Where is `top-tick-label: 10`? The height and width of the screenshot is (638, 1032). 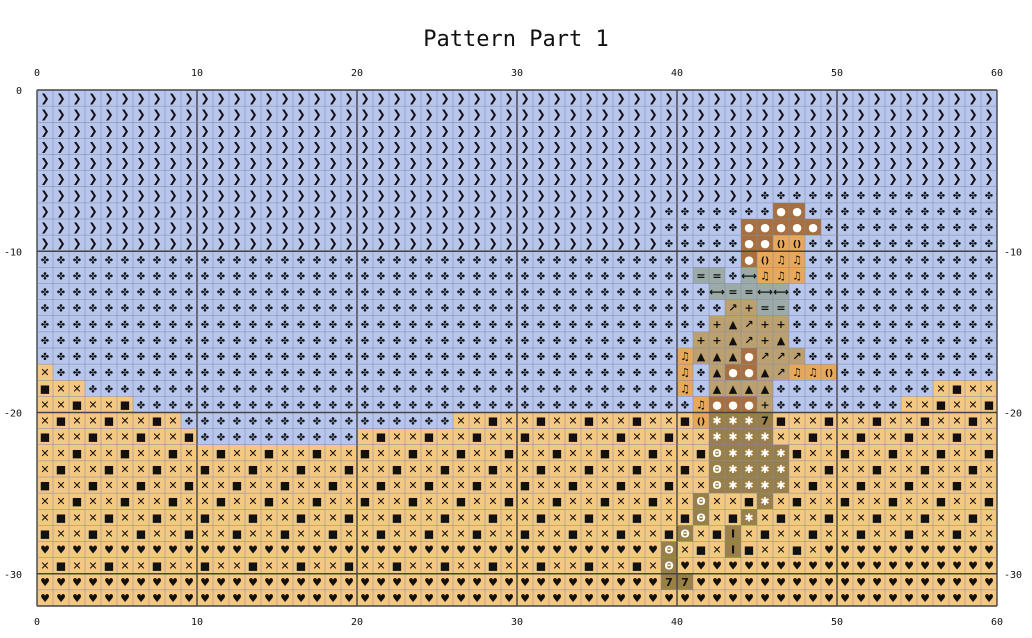 top-tick-label: 10 is located at coordinates (197, 73).